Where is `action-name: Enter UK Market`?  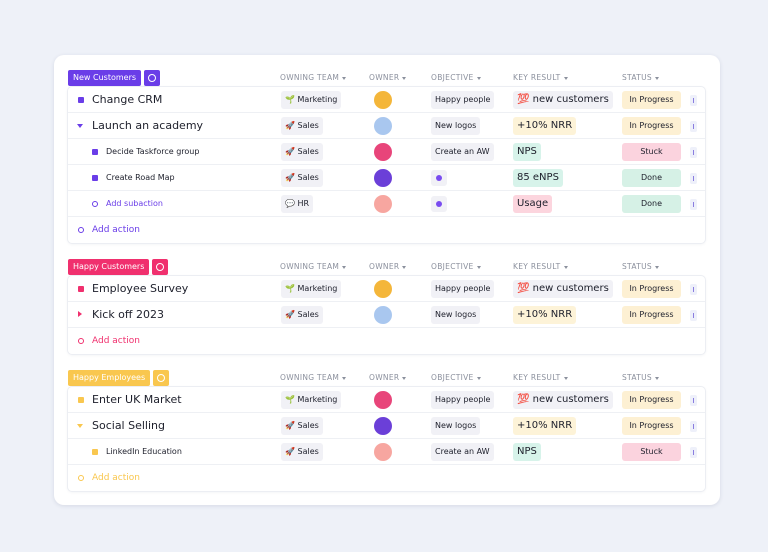 action-name: Enter UK Market is located at coordinates (137, 399).